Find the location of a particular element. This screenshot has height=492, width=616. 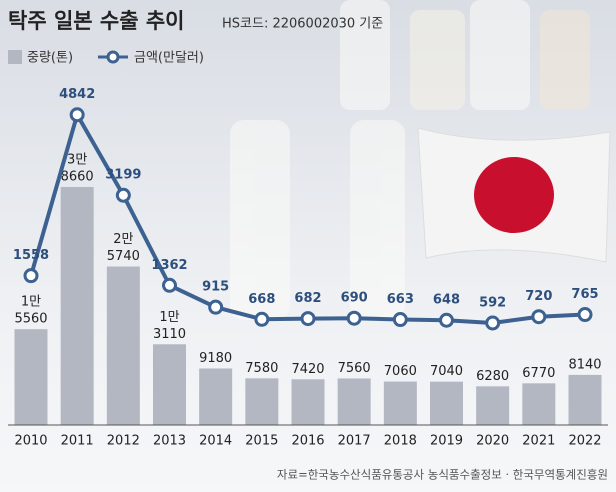

bar-value-label: 2만 is located at coordinates (123, 239).